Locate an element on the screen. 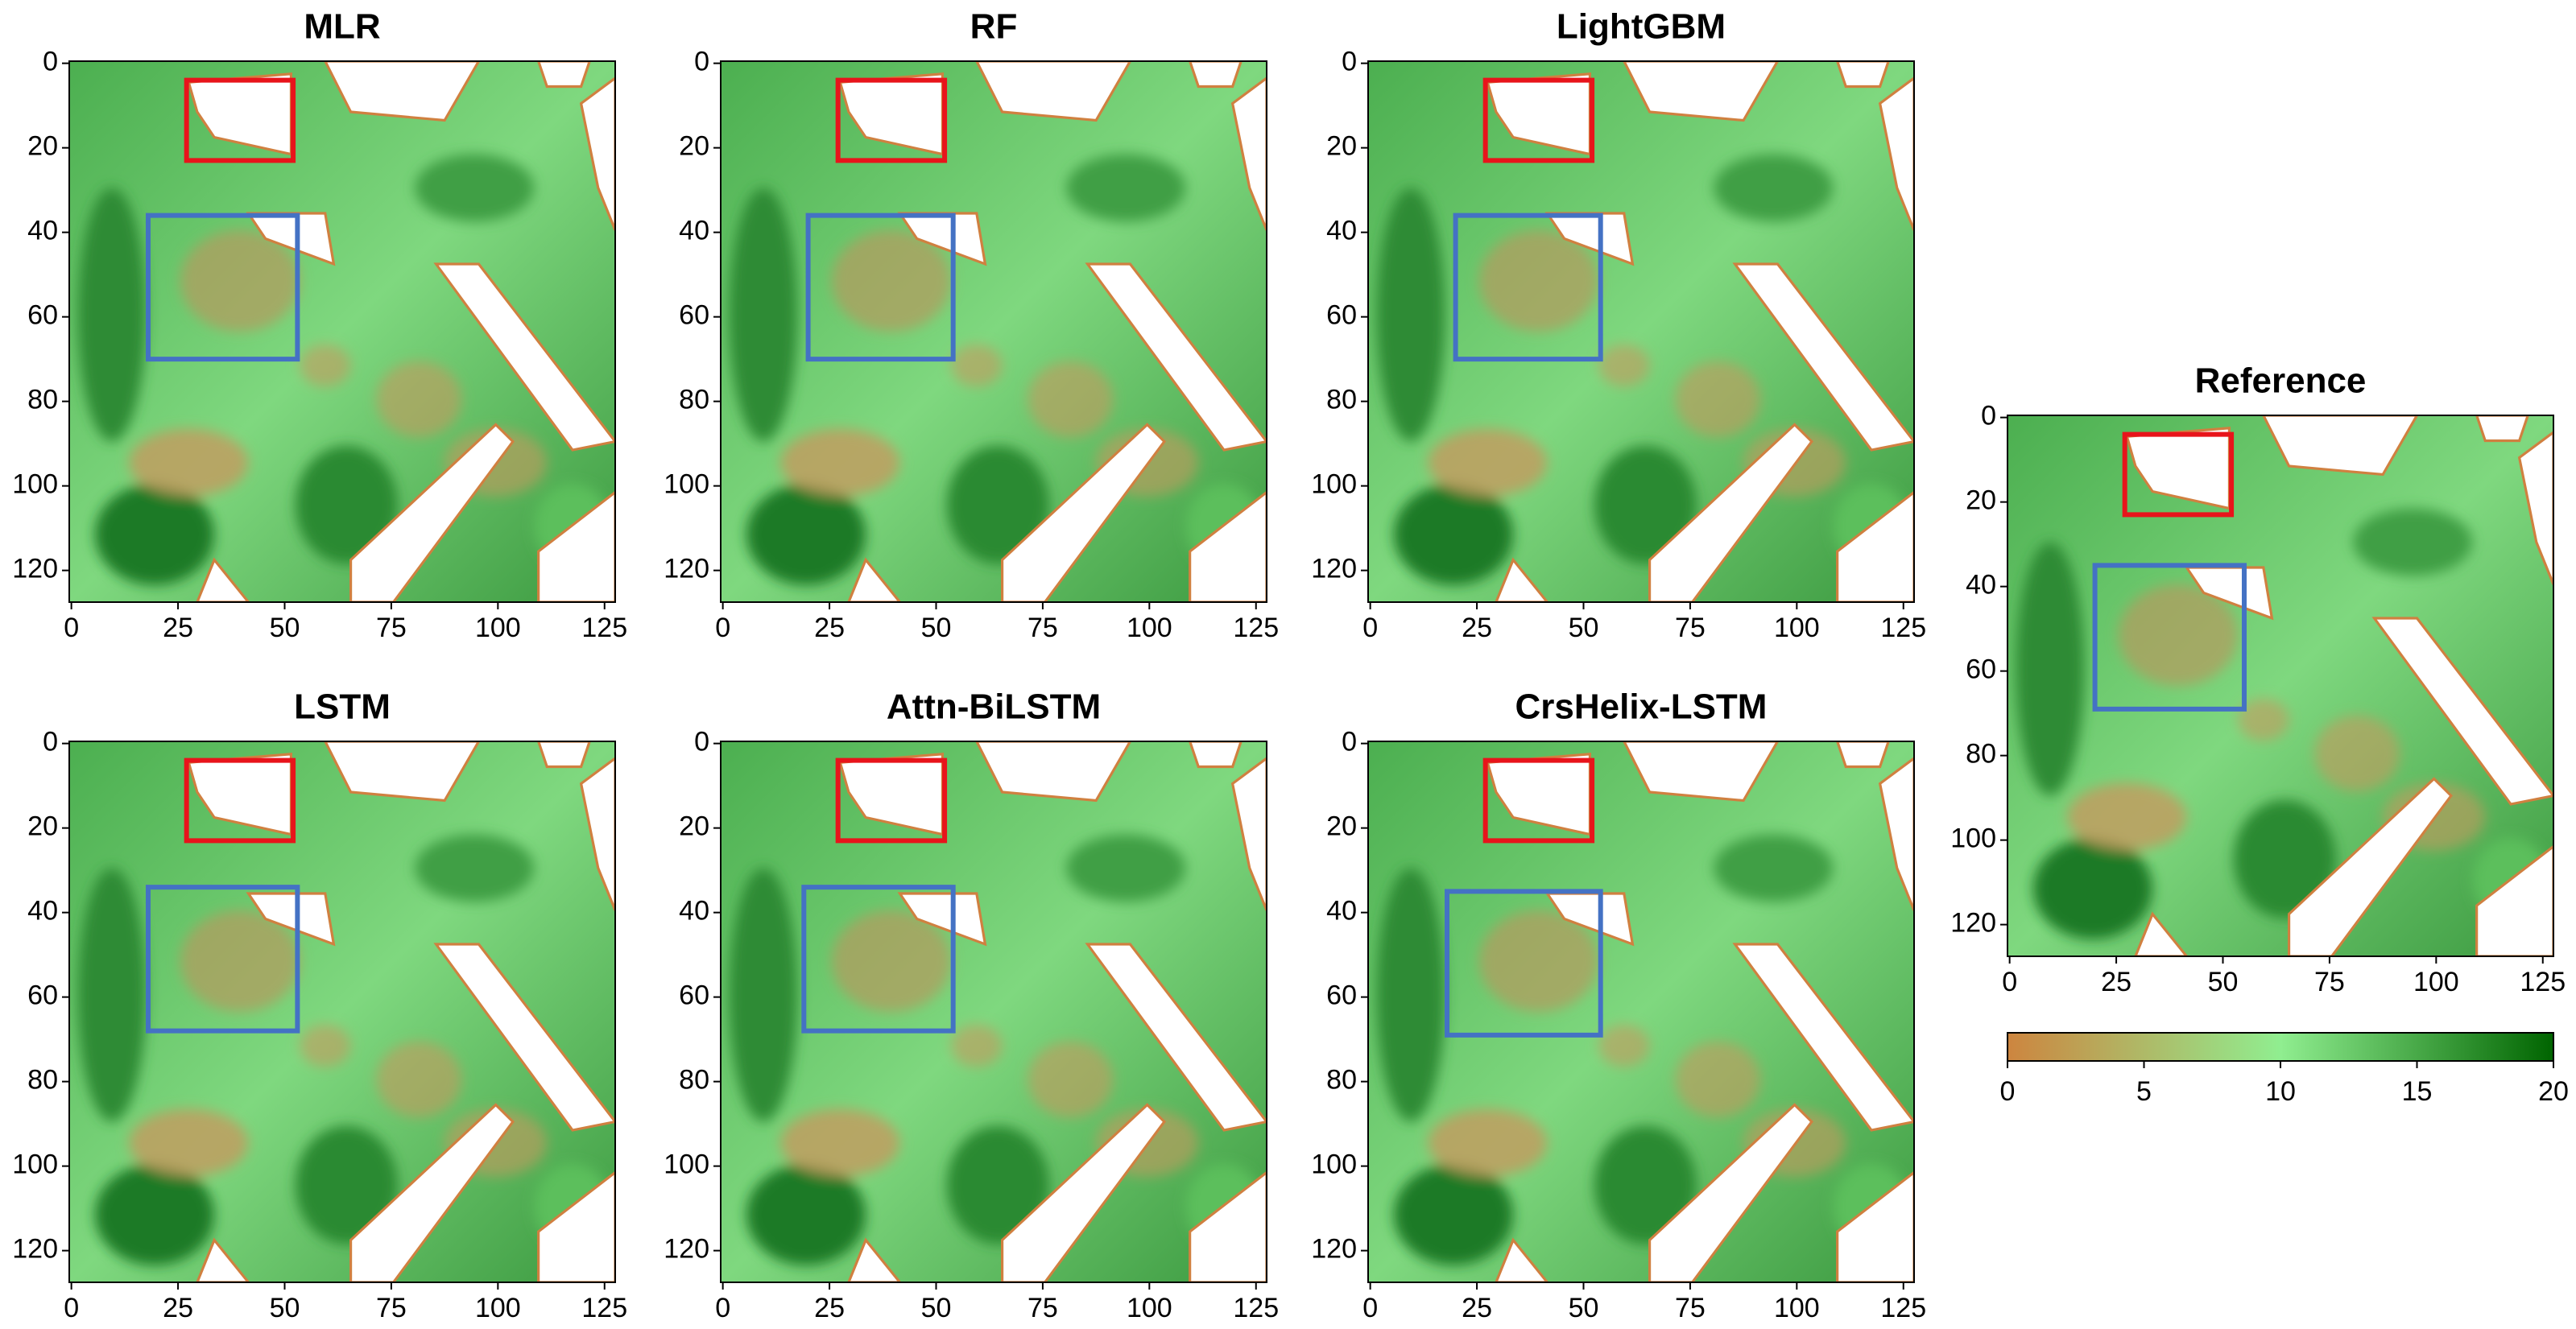  colorbar-tick-label: 0 is located at coordinates (2008, 1091).